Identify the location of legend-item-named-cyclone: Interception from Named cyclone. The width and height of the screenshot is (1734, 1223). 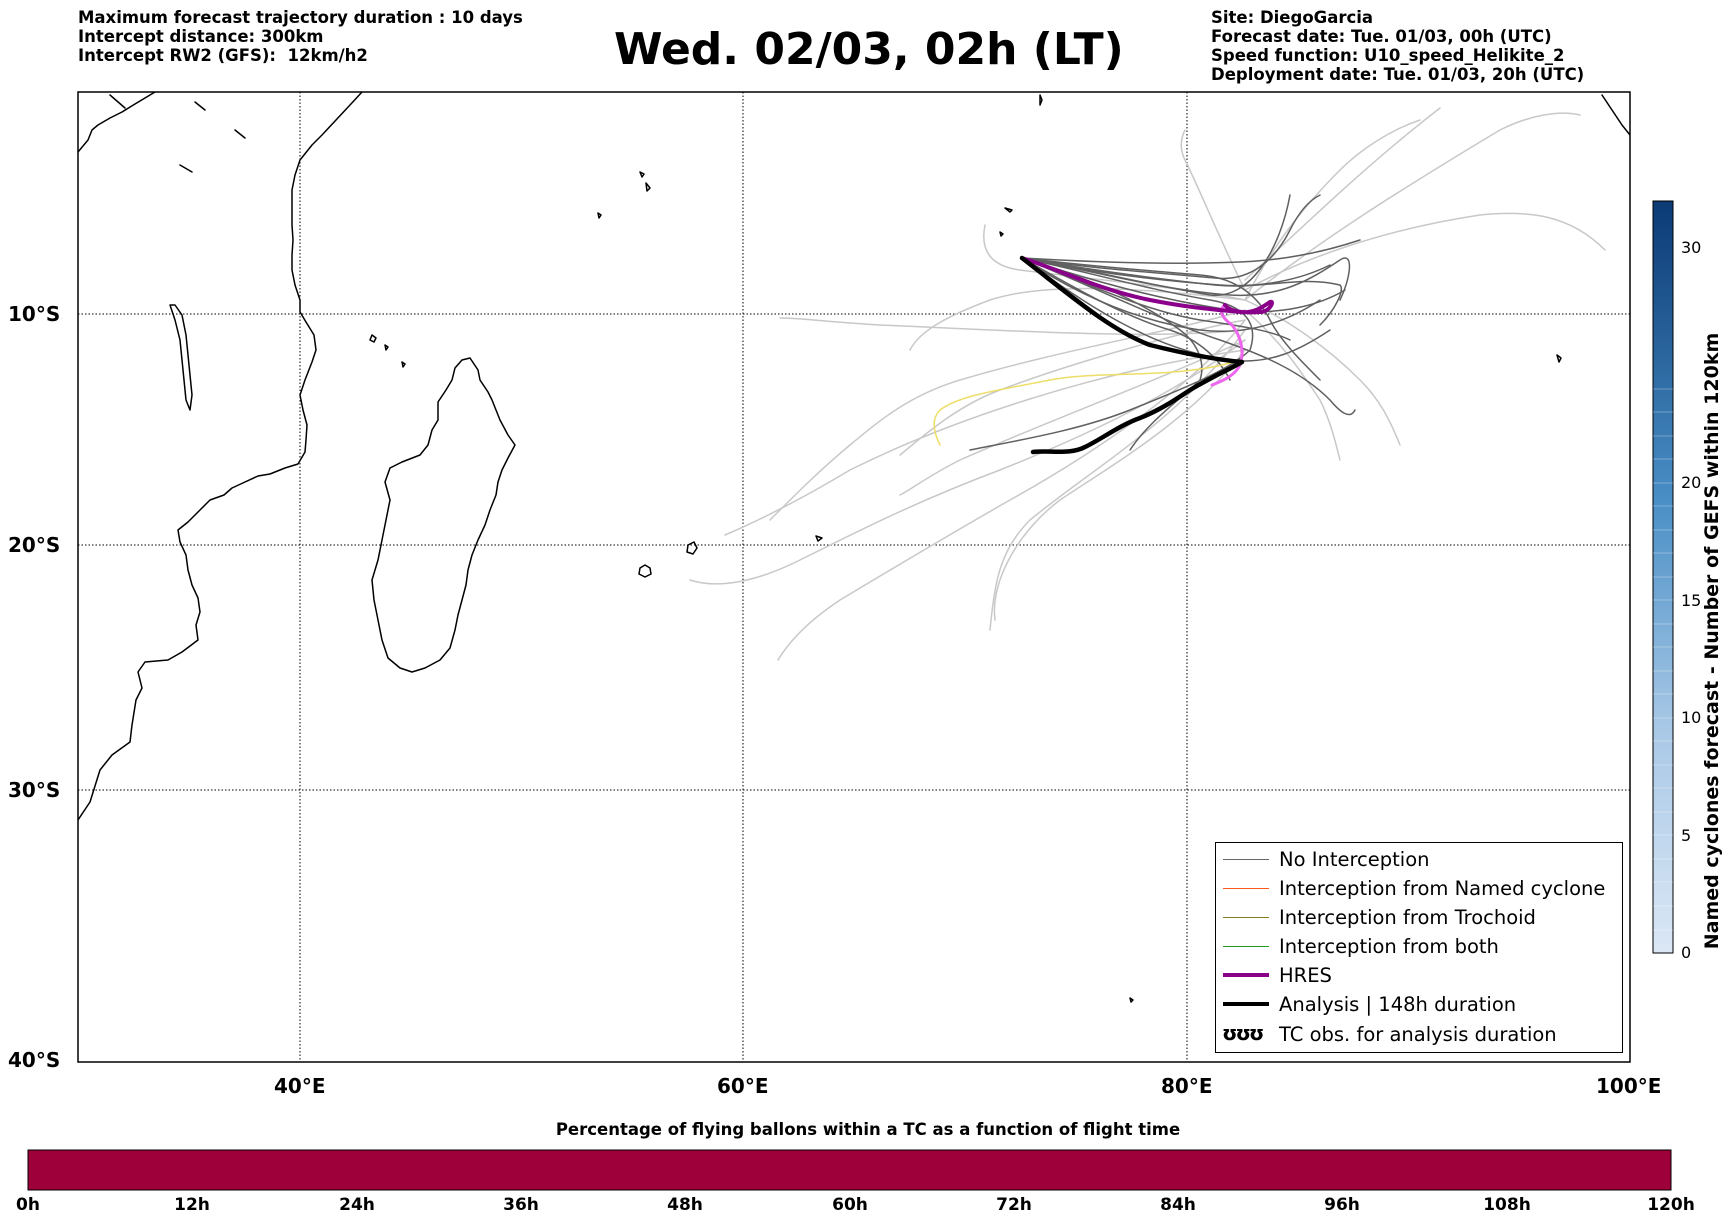
(1419, 888).